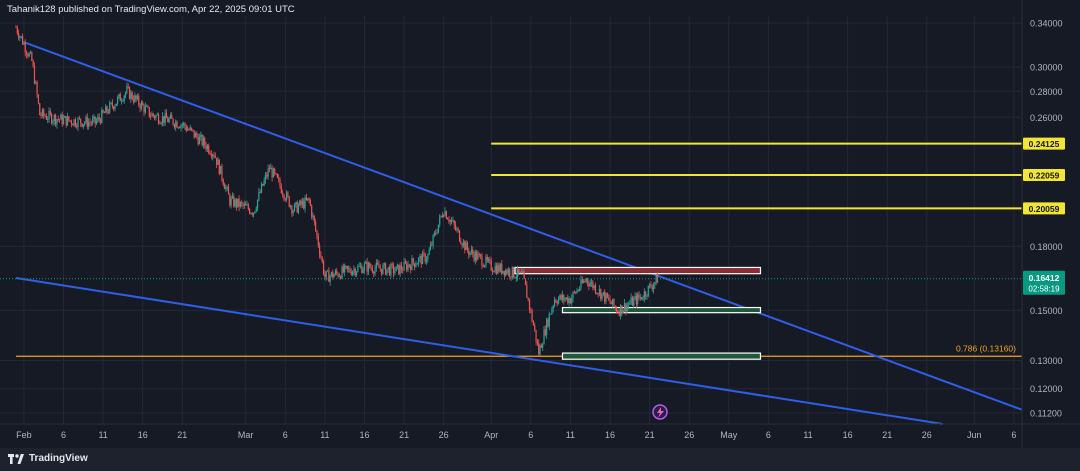 Image resolution: width=1080 pixels, height=471 pixels. What do you see at coordinates (660, 412) in the screenshot?
I see `event-marker` at bounding box center [660, 412].